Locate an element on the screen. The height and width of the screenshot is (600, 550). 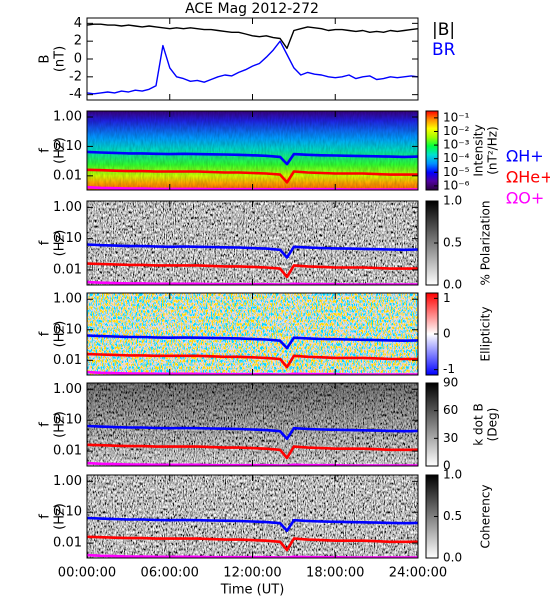
colorbar-tick-label: -1 is located at coordinates (449, 369).